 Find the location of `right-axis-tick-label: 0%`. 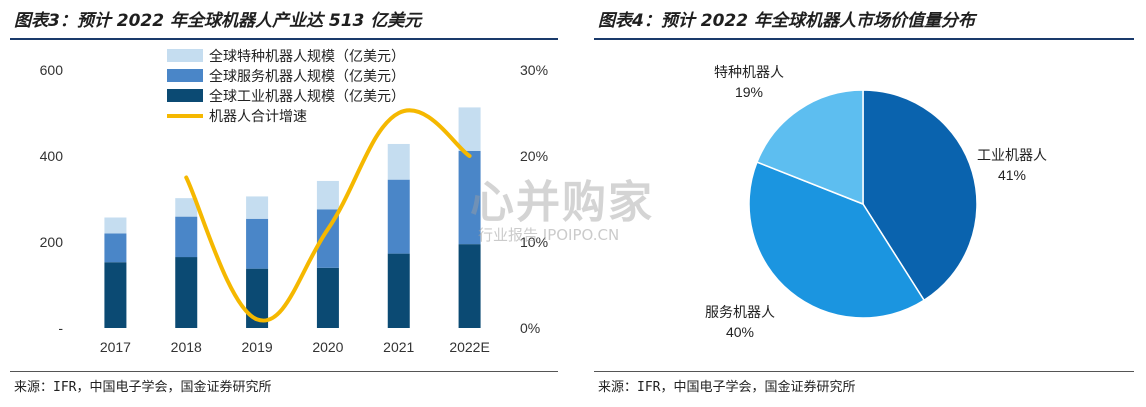

right-axis-tick-label: 0% is located at coordinates (530, 328).